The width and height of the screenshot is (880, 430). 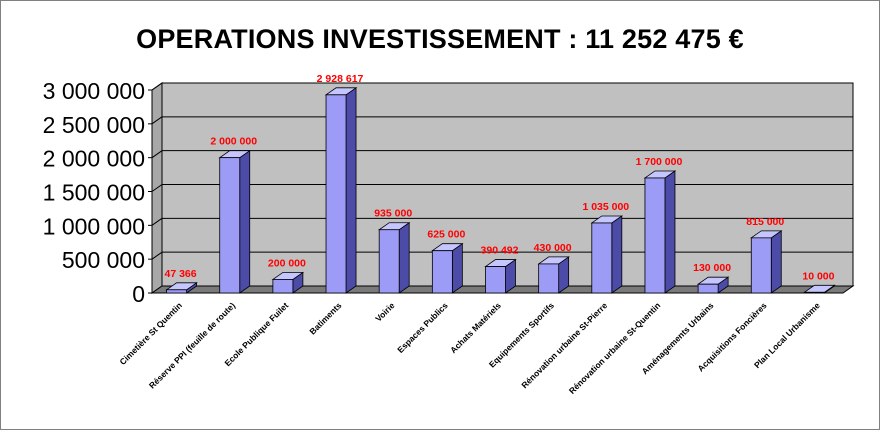 I want to click on data-label: 935 000, so click(x=393, y=214).